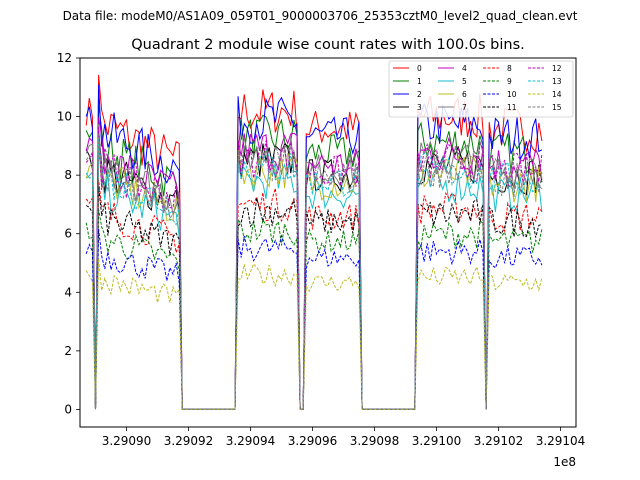 Image resolution: width=640 pixels, height=480 pixels. I want to click on legend-label-7: 7, so click(464, 107).